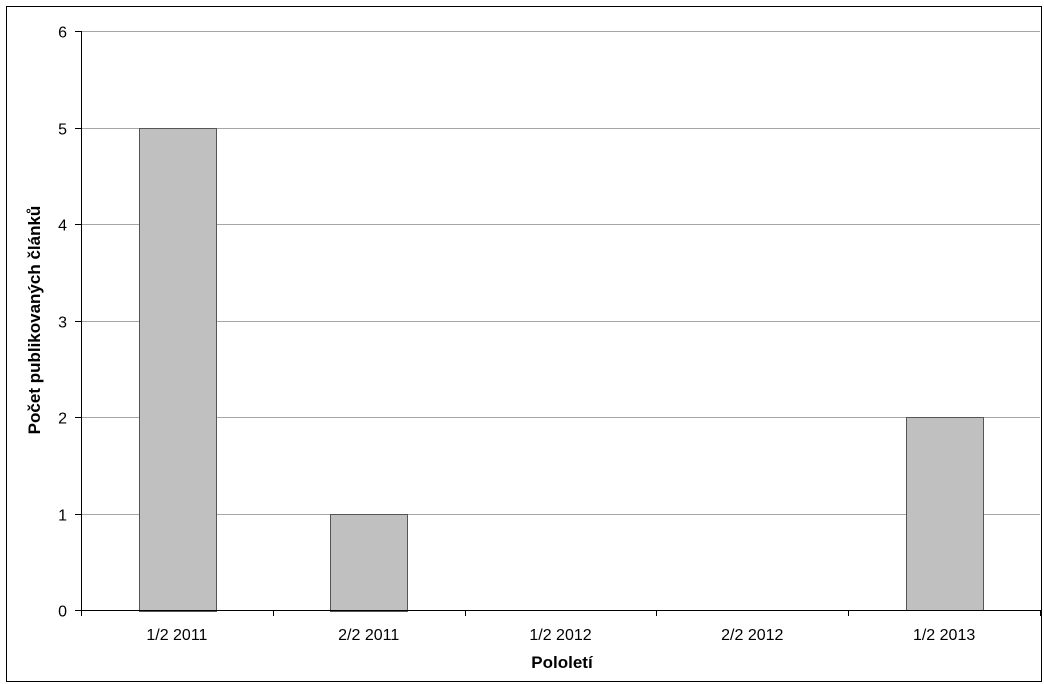  I want to click on y-tick-label: 5, so click(62, 130).